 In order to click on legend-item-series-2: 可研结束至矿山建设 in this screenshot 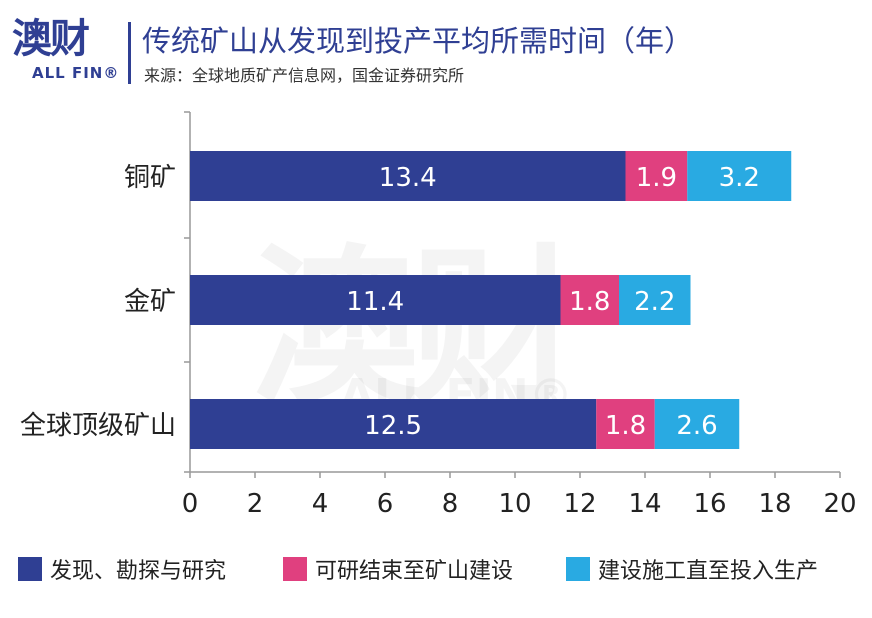, I will do `click(398, 569)`.